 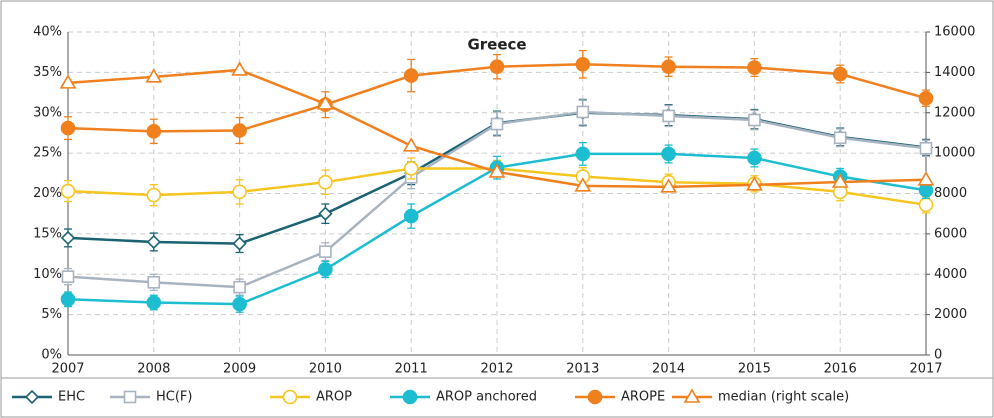 I want to click on y-tick-label: 10%, so click(x=47, y=274).